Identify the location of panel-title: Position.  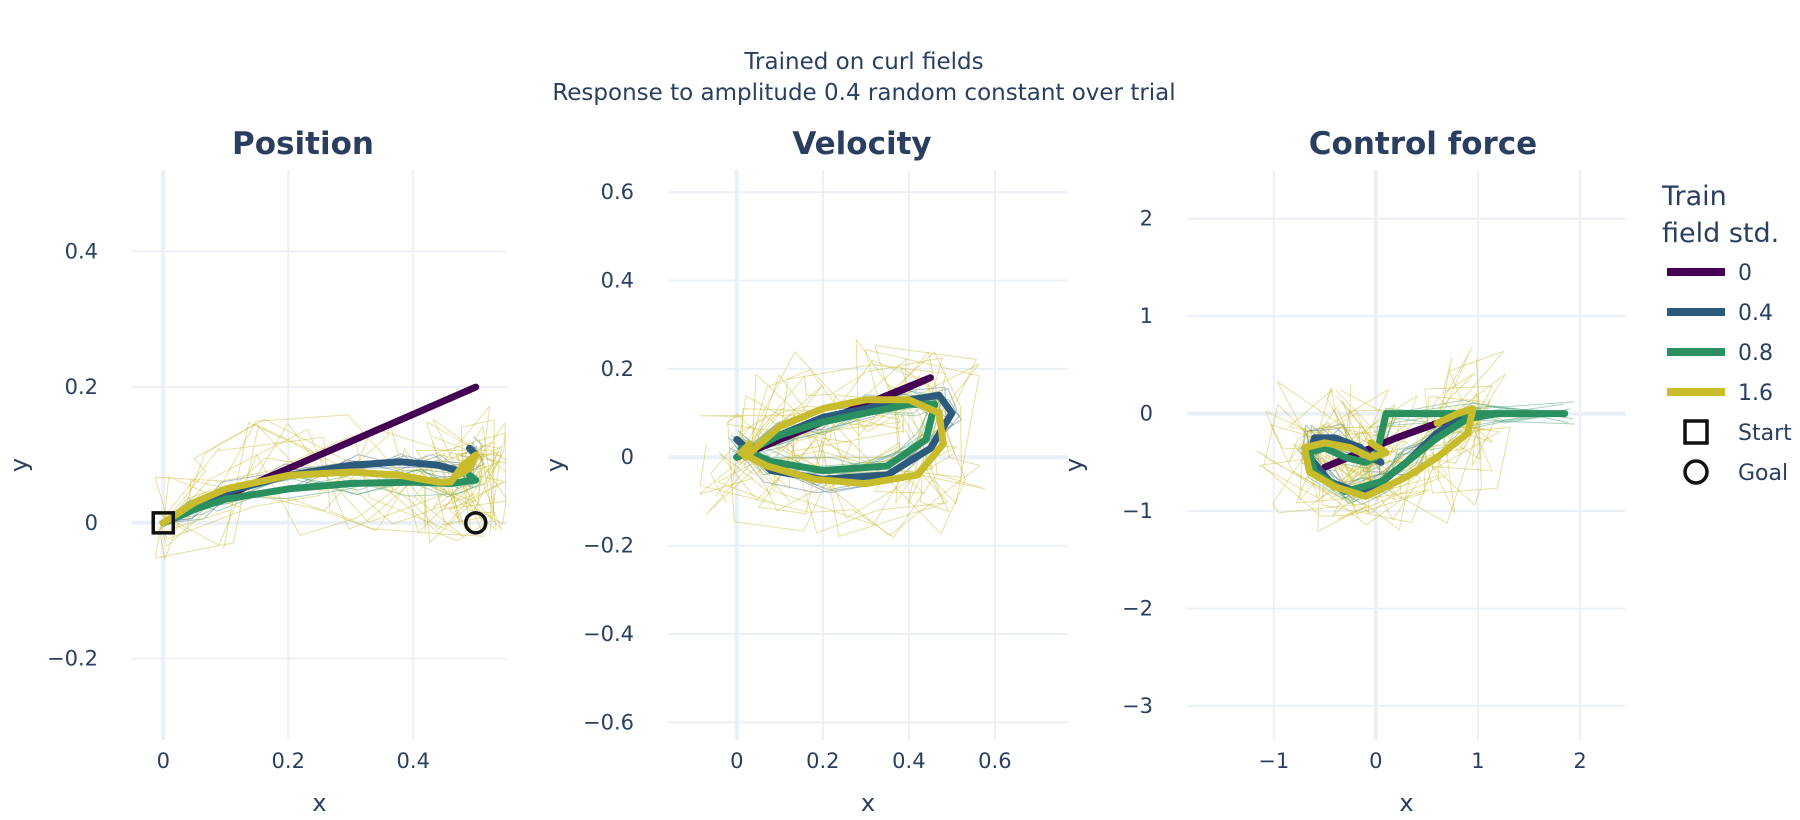
(303, 144).